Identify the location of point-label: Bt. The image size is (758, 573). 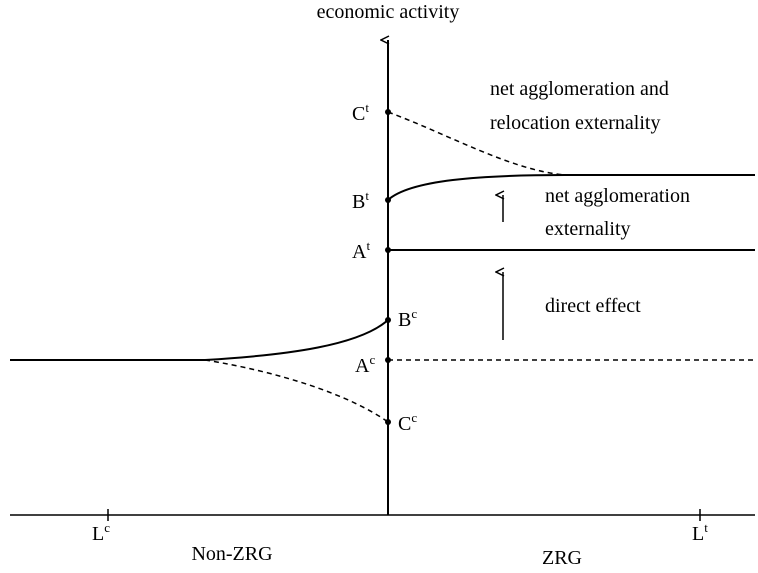
(360, 200).